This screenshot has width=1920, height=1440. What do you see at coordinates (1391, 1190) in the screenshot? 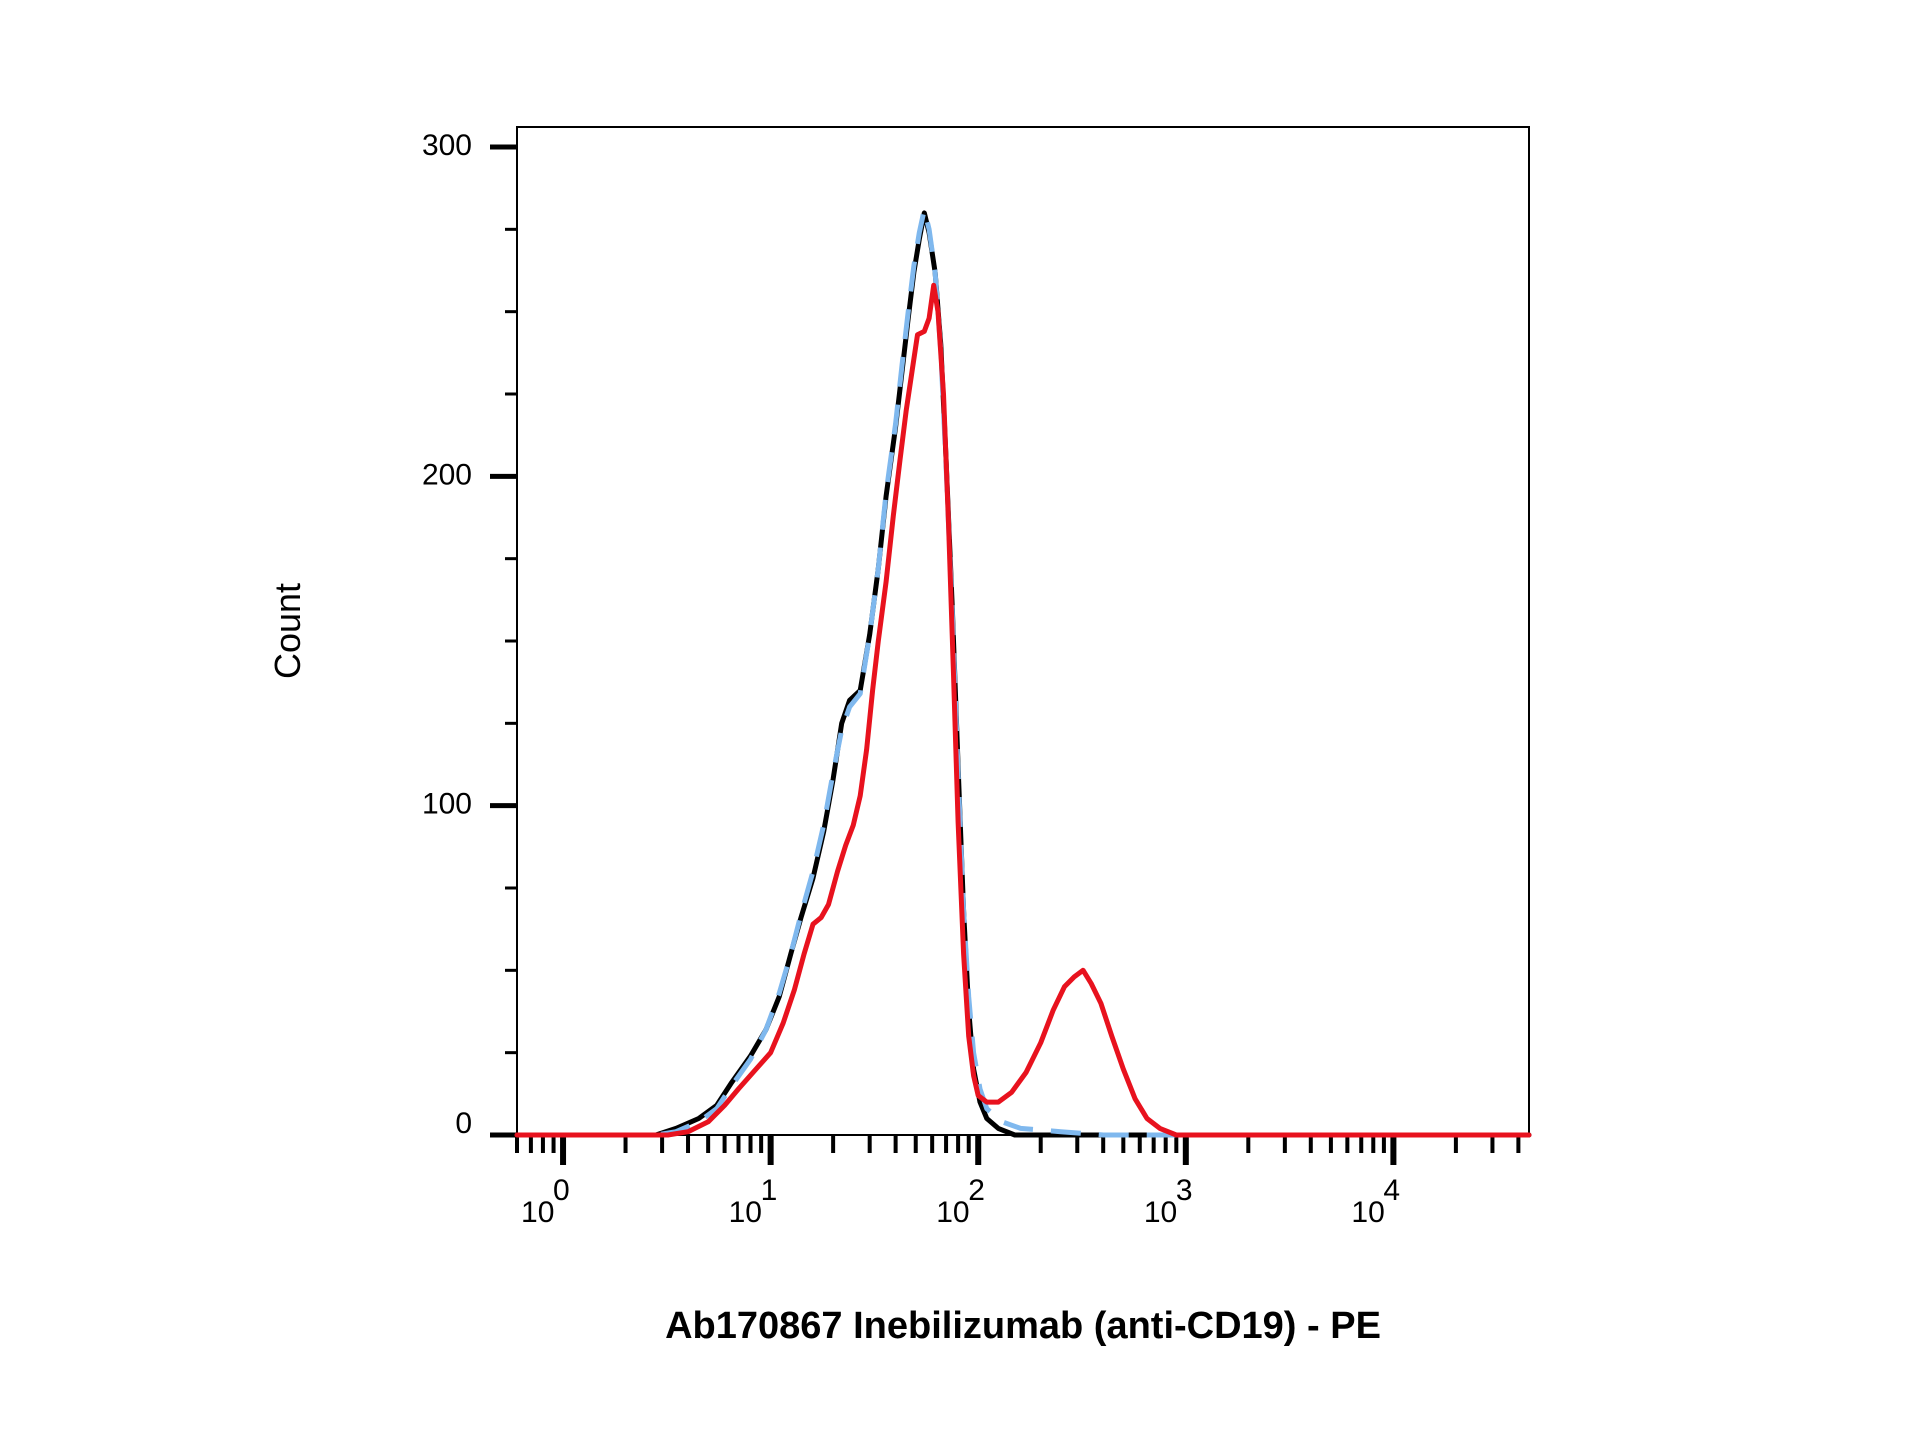
I see `x-tick-exponent: 4` at bounding box center [1391, 1190].